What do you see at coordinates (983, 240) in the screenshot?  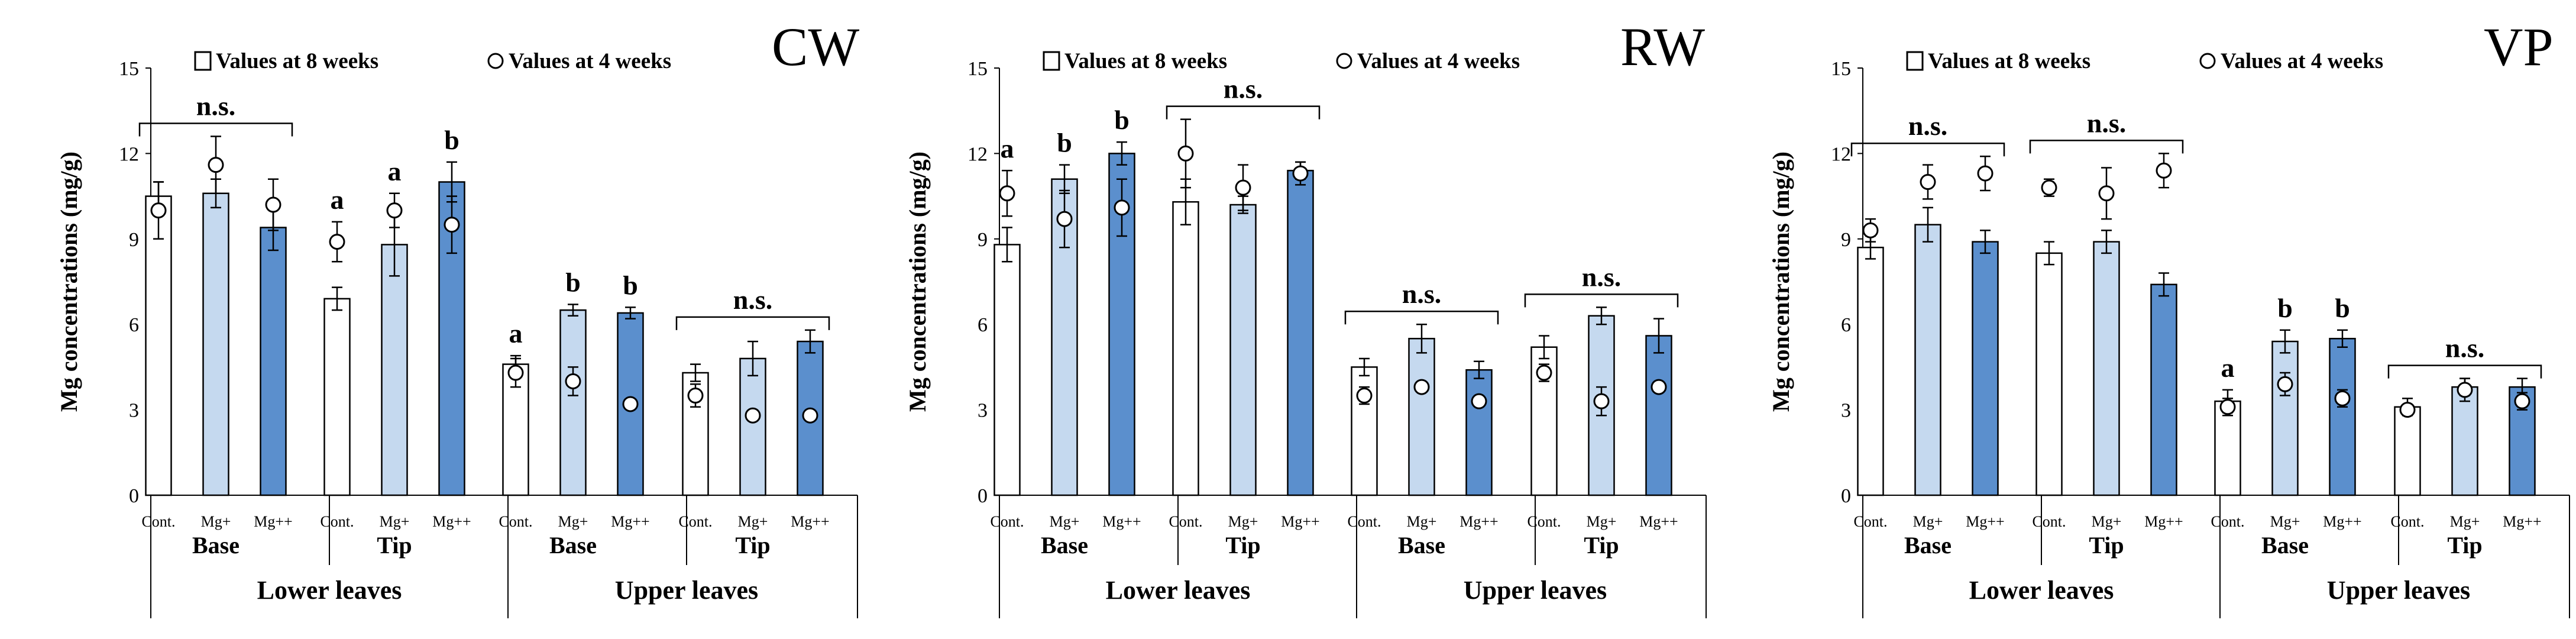 I see `y-tick-label: 9` at bounding box center [983, 240].